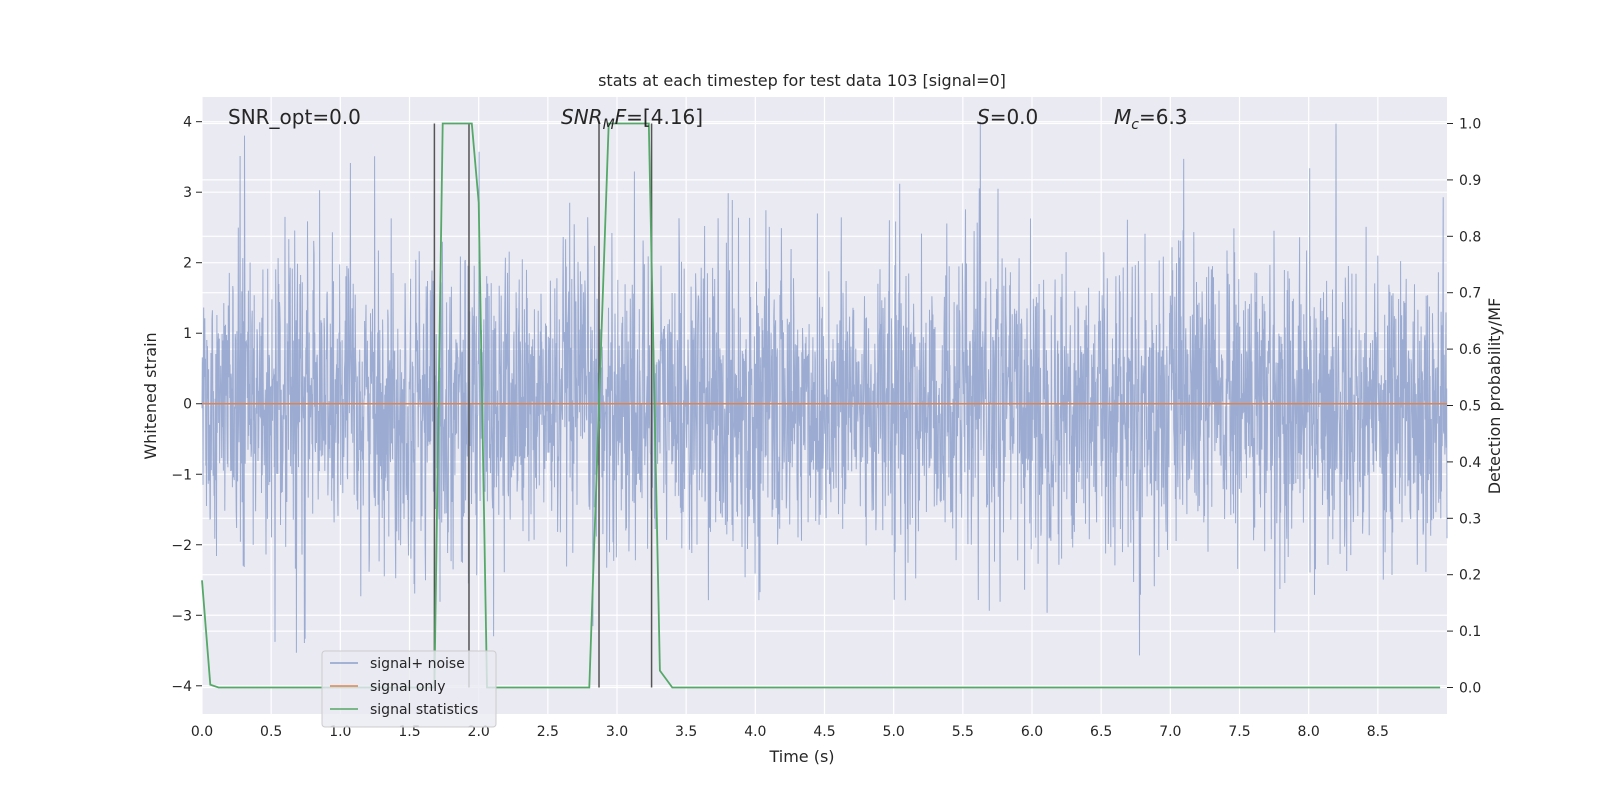 This screenshot has width=1600, height=804. I want to click on annotation-snr-mf-subscript: M, so click(609, 125).